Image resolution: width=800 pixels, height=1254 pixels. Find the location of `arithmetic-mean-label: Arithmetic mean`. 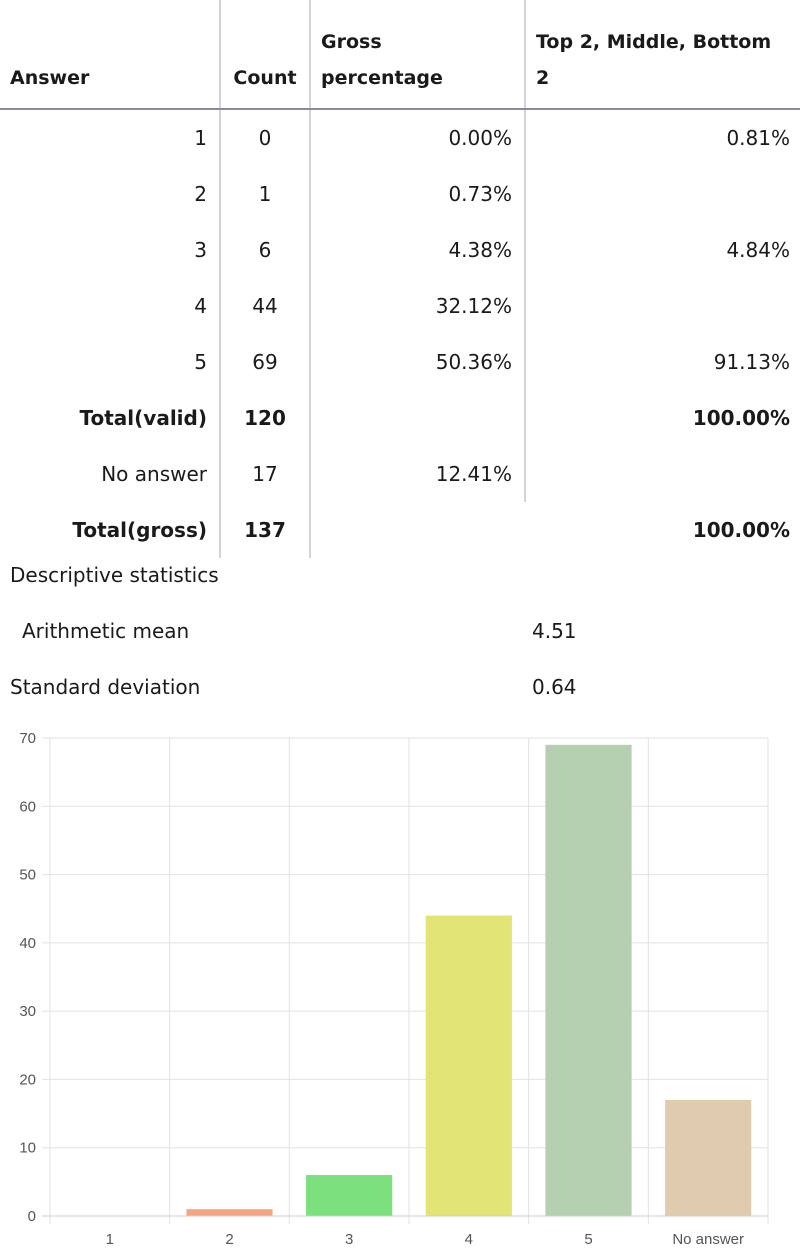

arithmetic-mean-label: Arithmetic mean is located at coordinates (106, 631).